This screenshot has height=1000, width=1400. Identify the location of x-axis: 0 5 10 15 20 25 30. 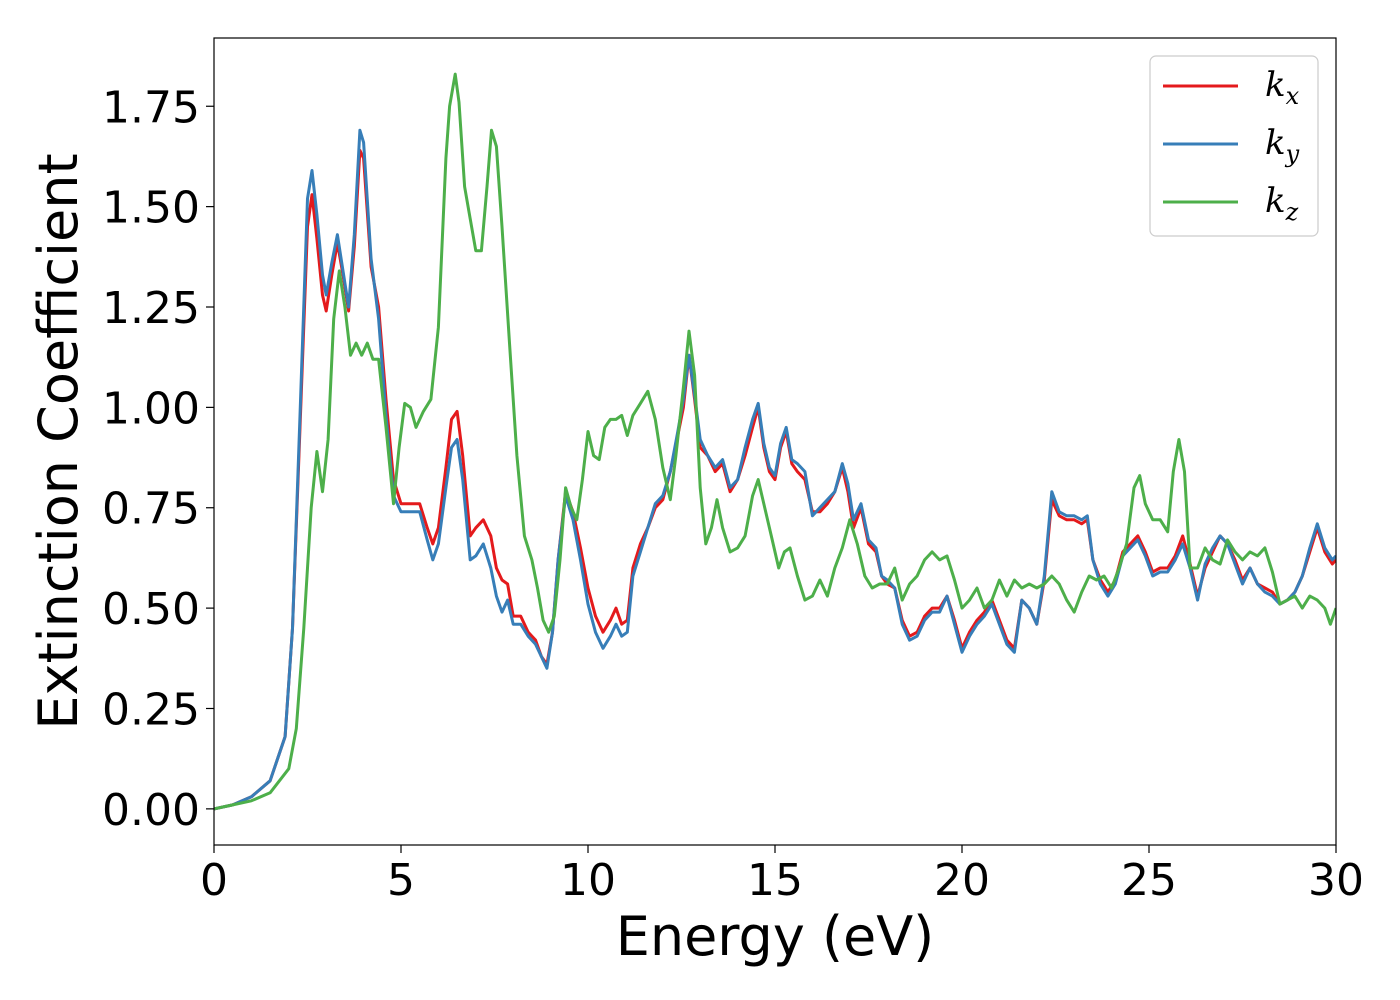
(782, 875).